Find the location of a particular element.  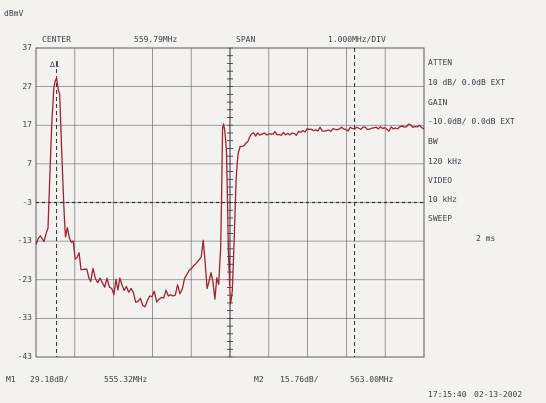

atten-value: 10 dB/ 0.0dB EXT is located at coordinates (467, 82).